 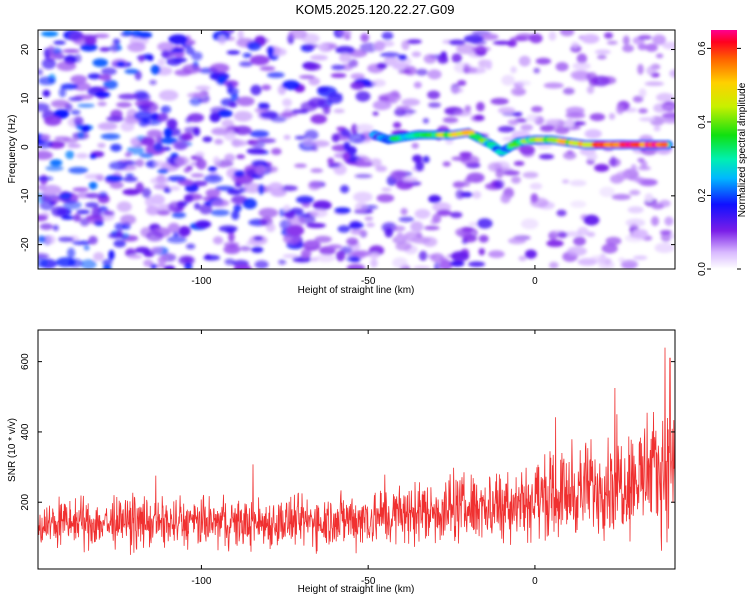 I want to click on y-tick-label: 10, so click(x=25, y=98).